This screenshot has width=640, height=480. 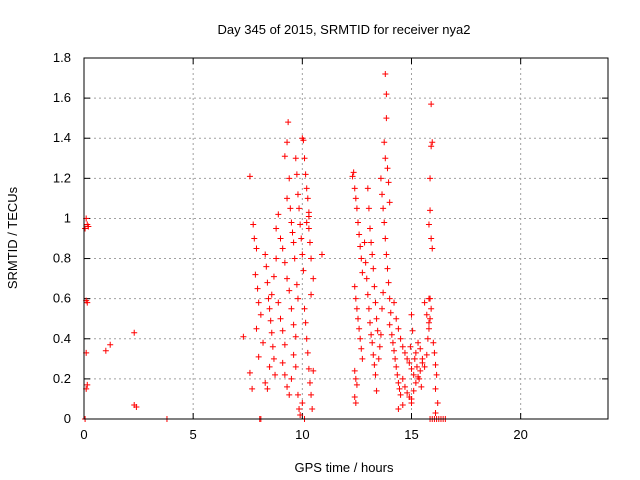 What do you see at coordinates (193, 434) in the screenshot?
I see `x-tick-label: 5` at bounding box center [193, 434].